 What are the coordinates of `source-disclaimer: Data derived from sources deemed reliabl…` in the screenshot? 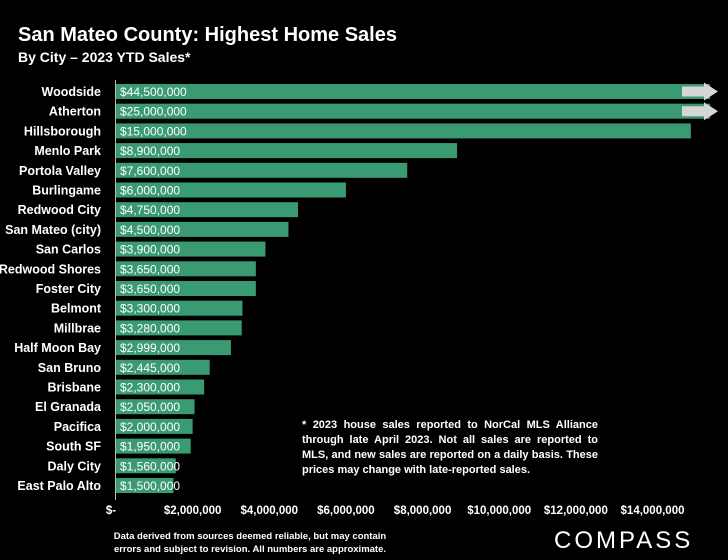 It's located at (250, 543).